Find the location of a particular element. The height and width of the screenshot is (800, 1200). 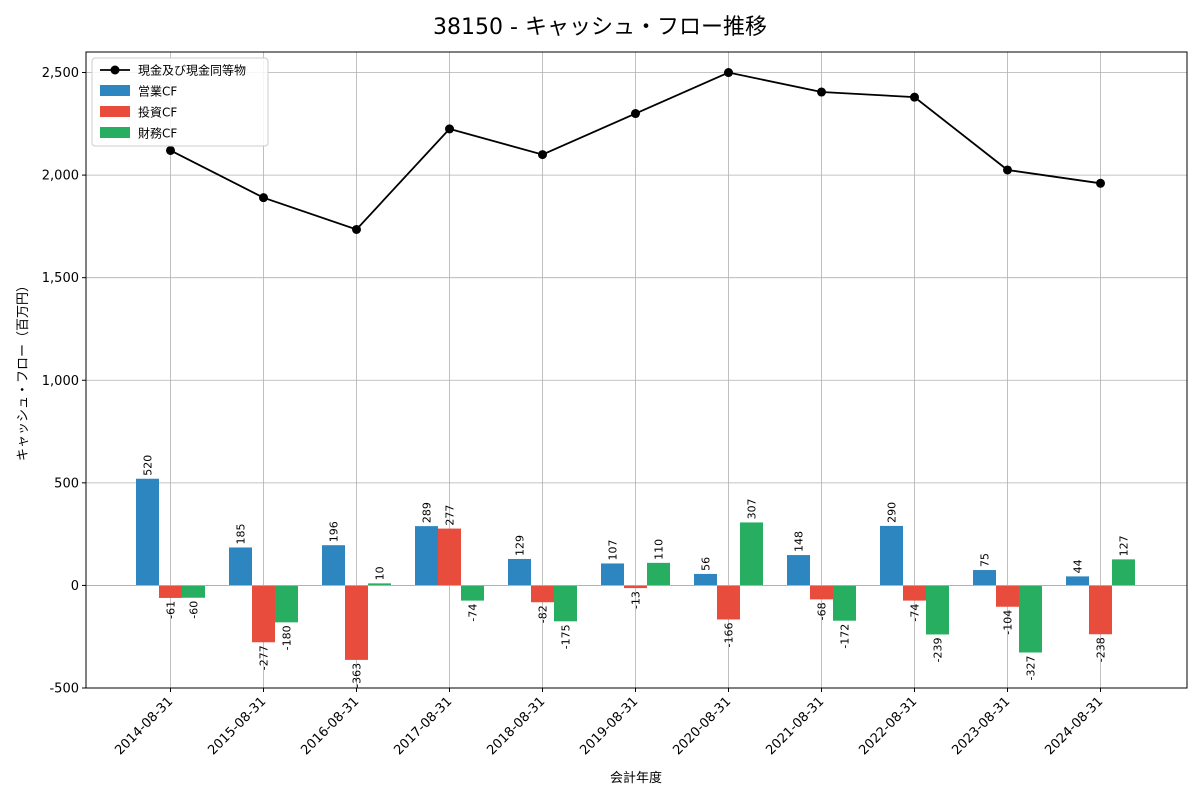

bar-営業CF-2020-08-31 is located at coordinates (705, 579).